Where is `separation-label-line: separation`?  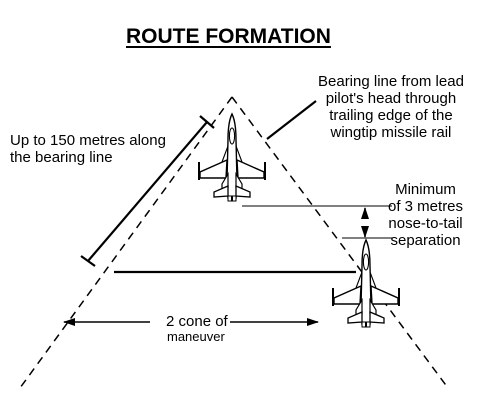
separation-label-line: separation is located at coordinates (425, 240).